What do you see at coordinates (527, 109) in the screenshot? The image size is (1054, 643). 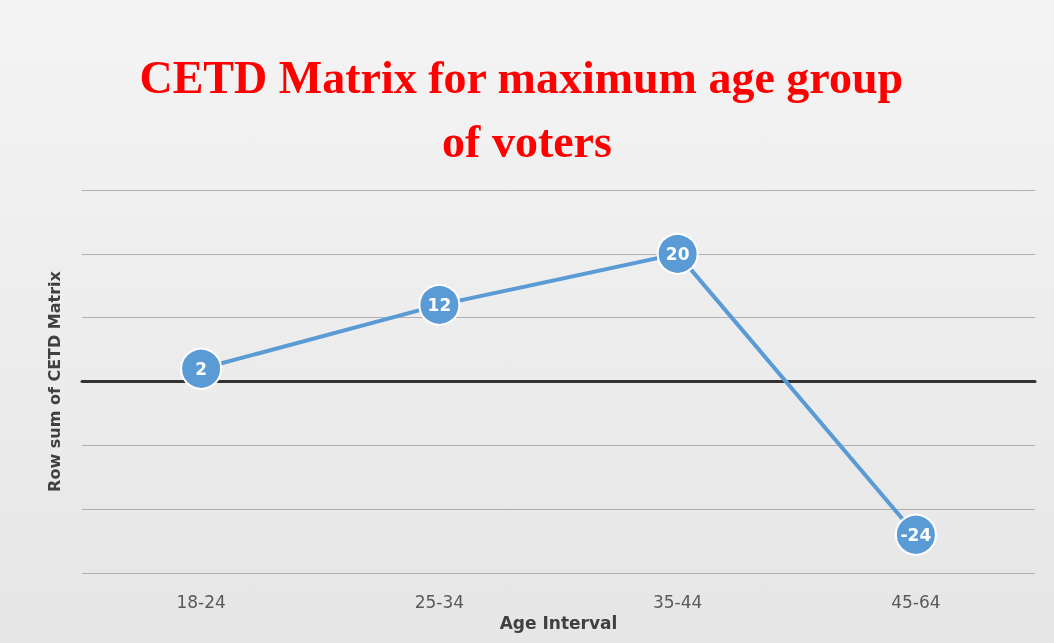 I see `chart-title: CETD Matrix for maximum age group of voters` at bounding box center [527, 109].